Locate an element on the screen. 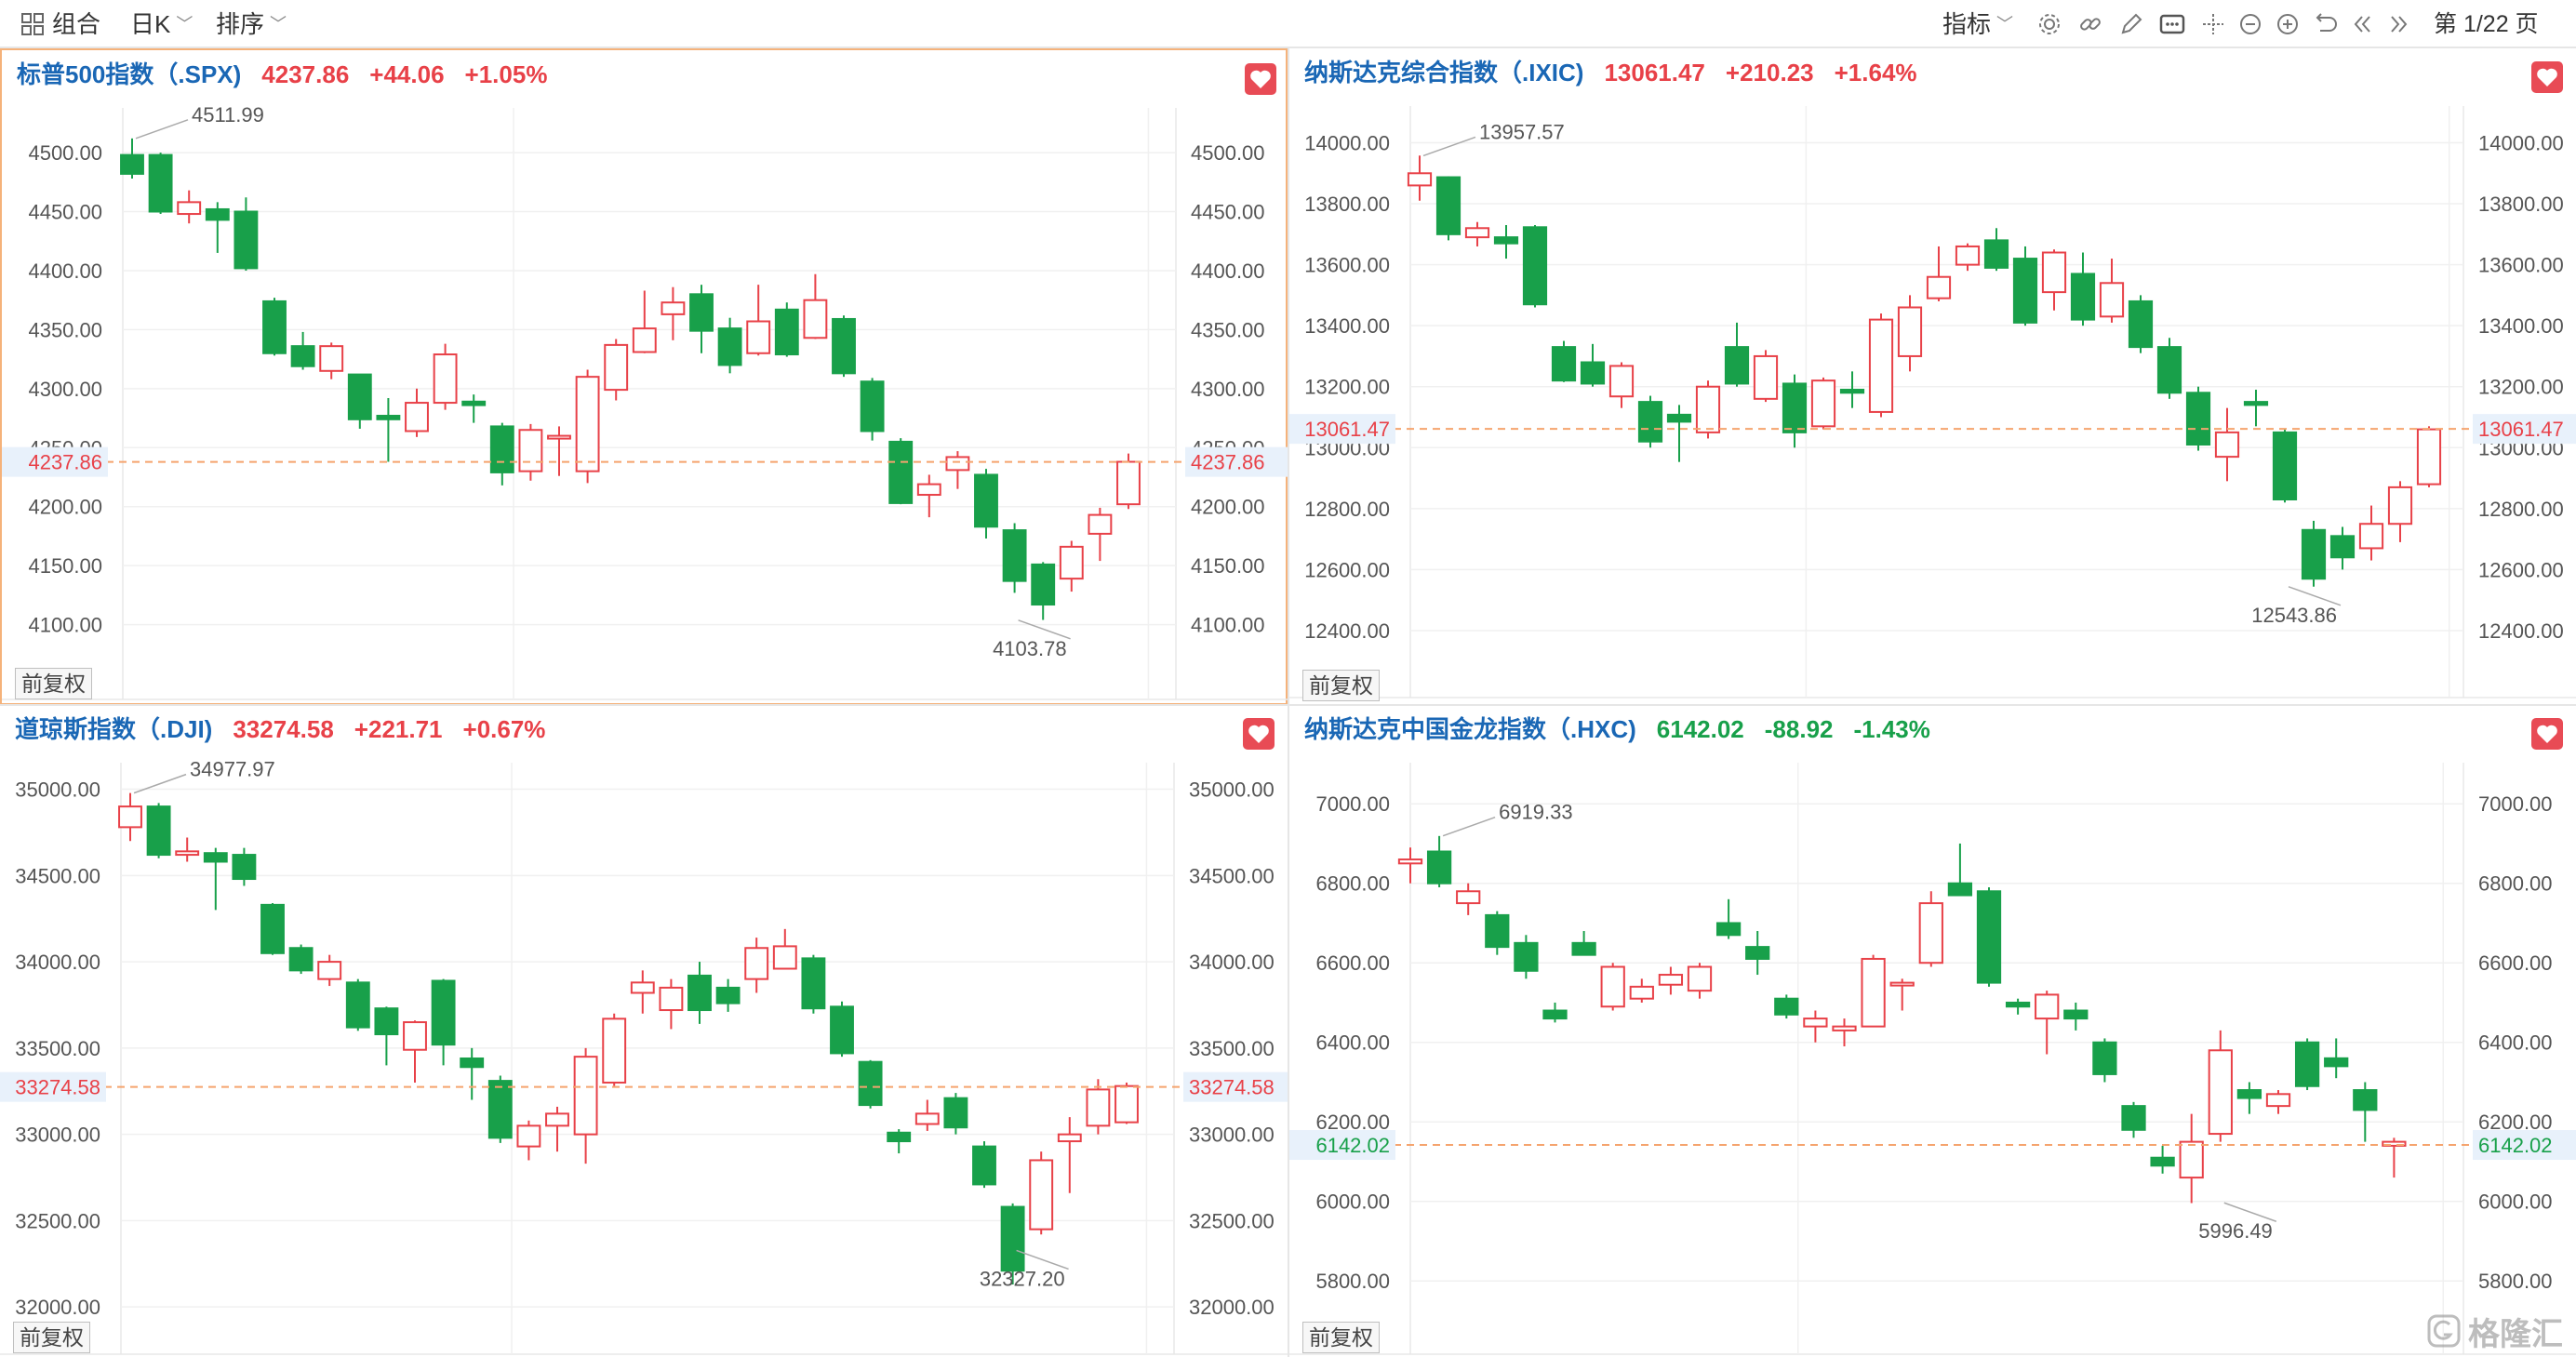 This screenshot has width=2576, height=1357. panel-title: 标普500指数（.SPX) 4237.86 +44.06 +1.05% is located at coordinates (282, 74).